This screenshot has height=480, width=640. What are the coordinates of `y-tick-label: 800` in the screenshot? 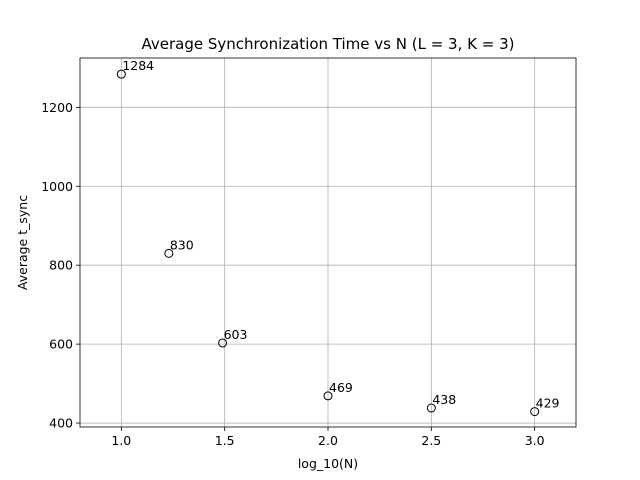 It's located at (61, 265).